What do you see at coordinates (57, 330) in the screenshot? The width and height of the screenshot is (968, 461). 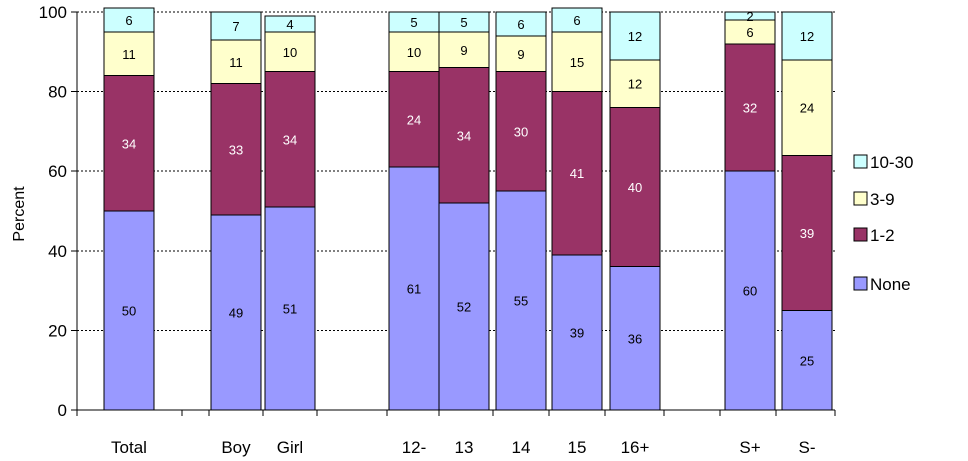 I see `y-tick-label: 20` at bounding box center [57, 330].